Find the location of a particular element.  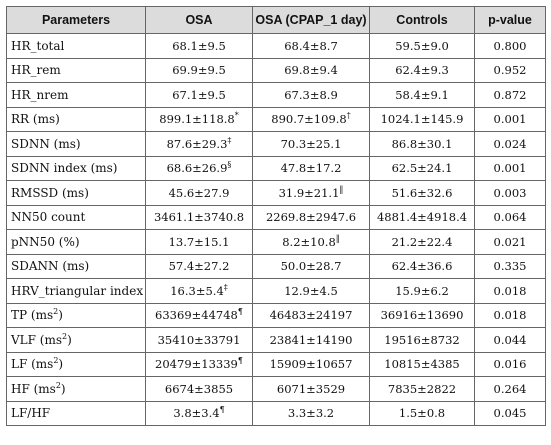

p-value-cell: 0.872 is located at coordinates (510, 95).